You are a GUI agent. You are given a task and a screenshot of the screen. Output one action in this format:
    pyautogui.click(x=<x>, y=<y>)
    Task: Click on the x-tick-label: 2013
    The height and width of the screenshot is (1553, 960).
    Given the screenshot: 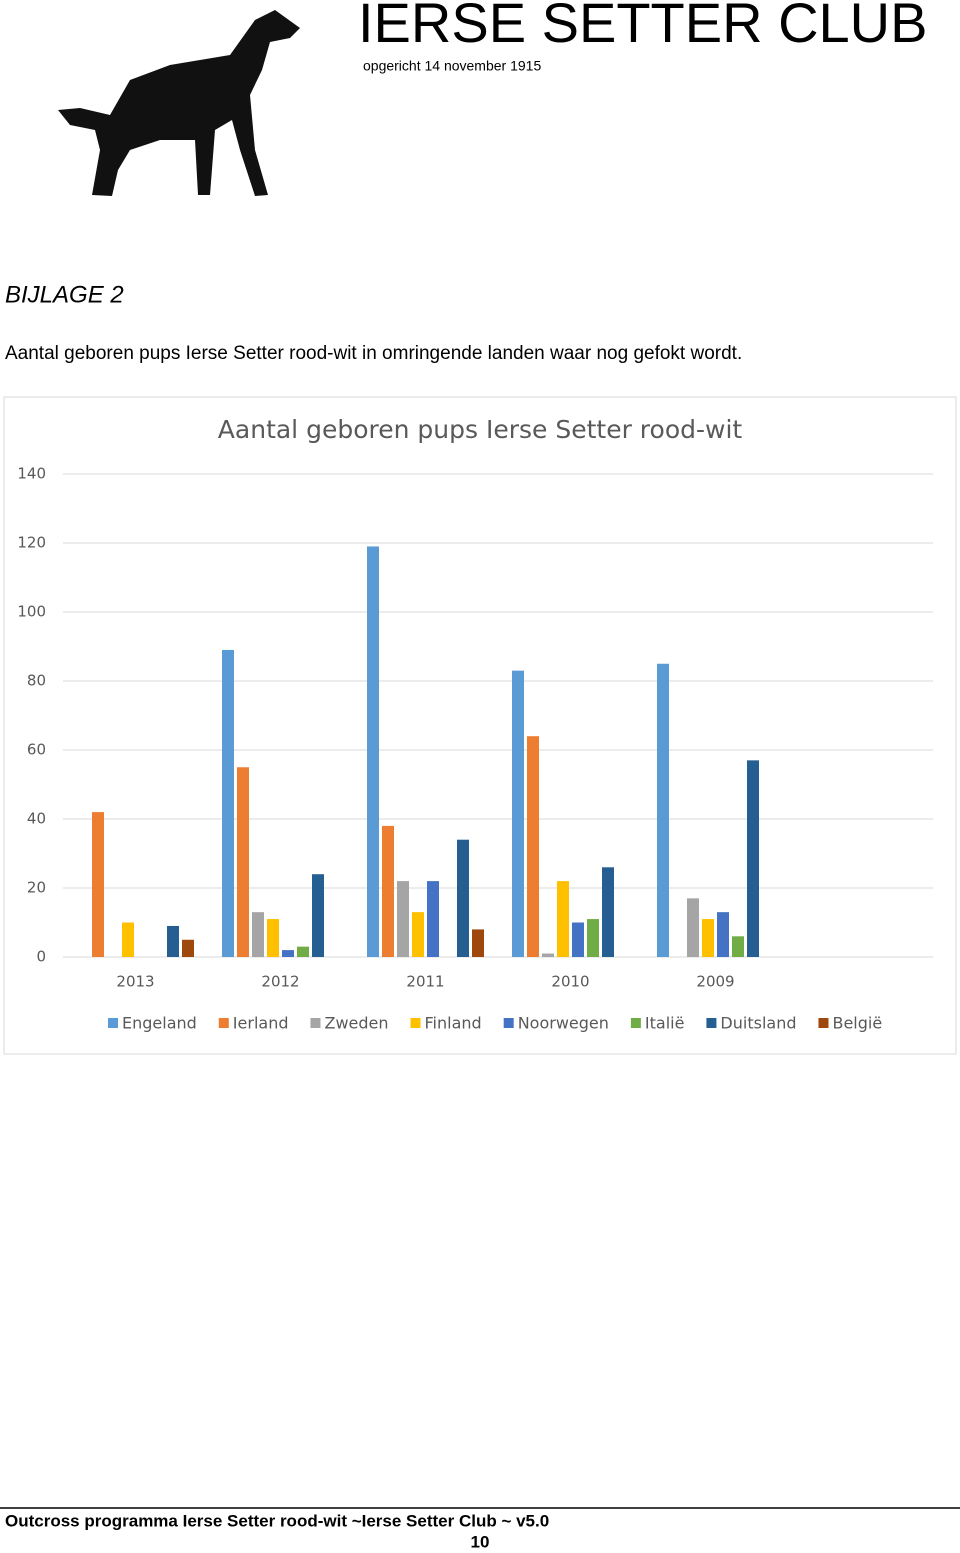 What is the action you would take?
    pyautogui.click(x=135, y=982)
    